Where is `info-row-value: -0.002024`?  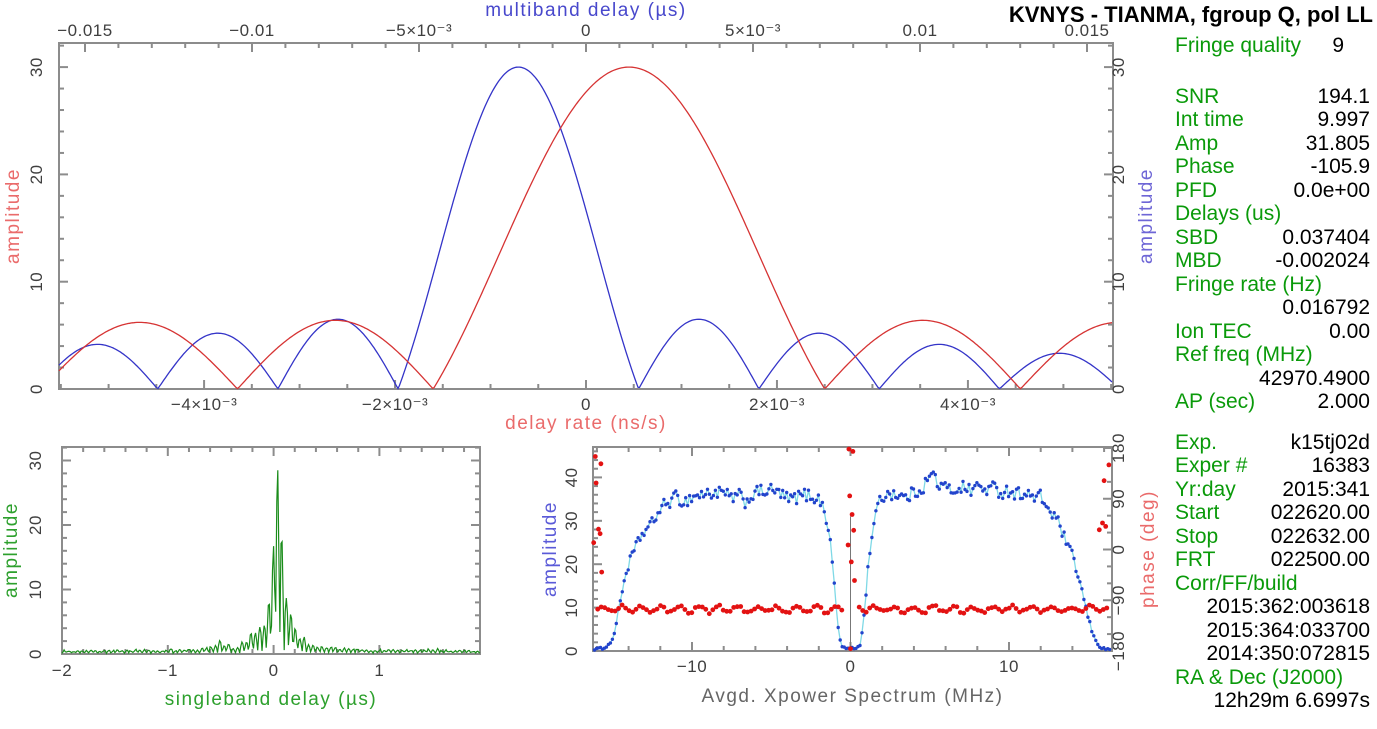
info-row-value: -0.002024 is located at coordinates (1322, 260).